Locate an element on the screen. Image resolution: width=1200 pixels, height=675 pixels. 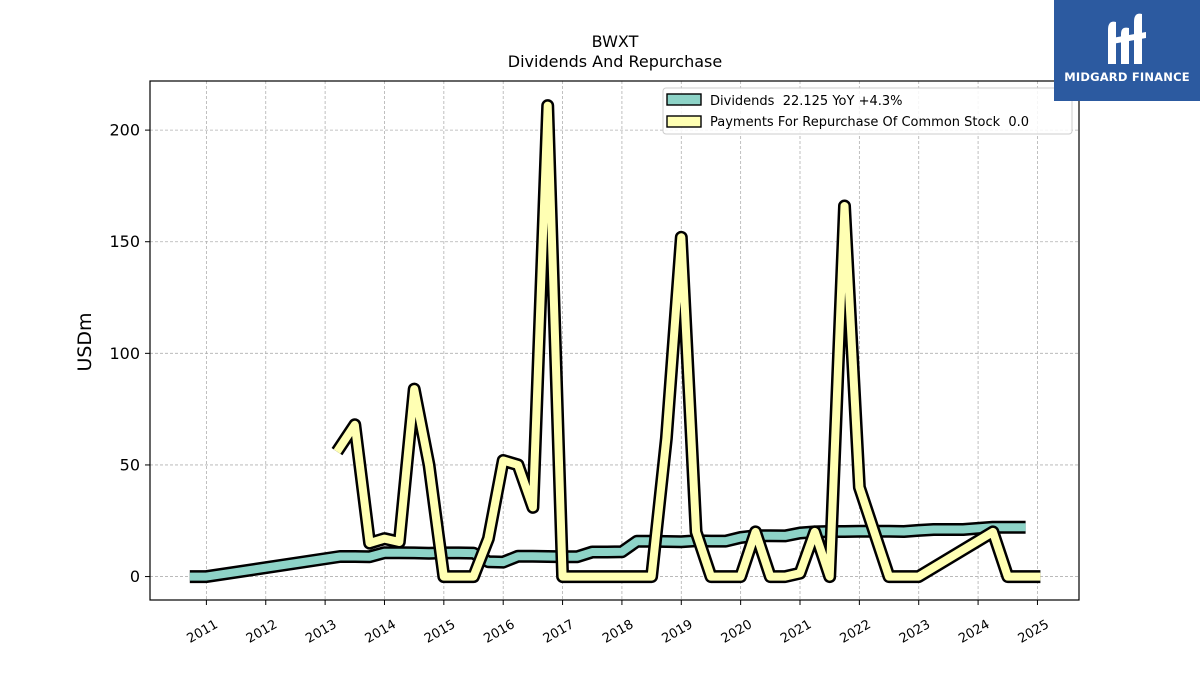
x-tick-label: 2017 is located at coordinates (559, 632).